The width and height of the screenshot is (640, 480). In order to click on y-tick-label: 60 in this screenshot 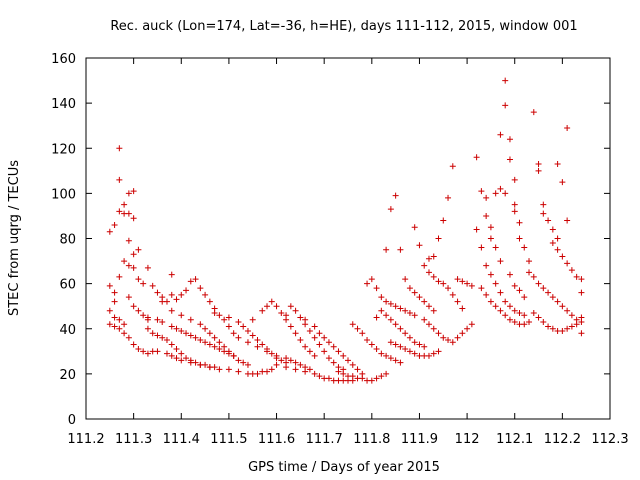, I will do `click(67, 285)`.